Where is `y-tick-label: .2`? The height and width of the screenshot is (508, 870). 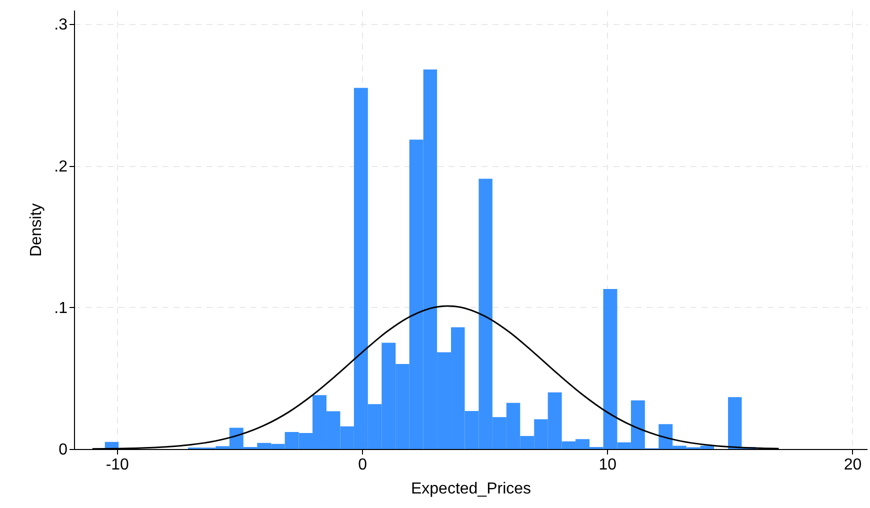
y-tick-label: .2 is located at coordinates (61, 167).